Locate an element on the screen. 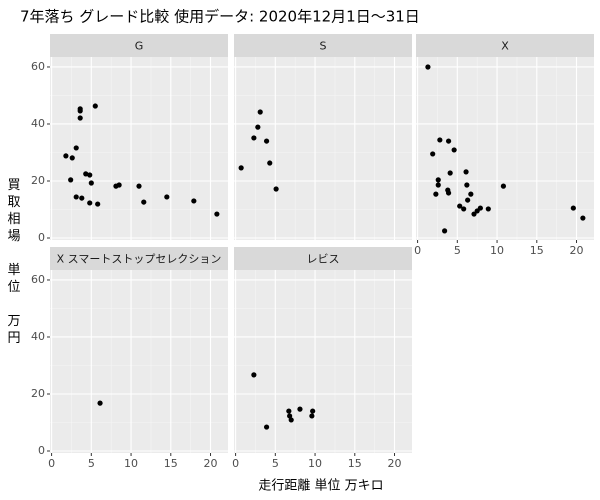 Image resolution: width=600 pixels, height=500 pixels. x-axis-label: 走行距離 単位 万キロ is located at coordinates (320, 486).